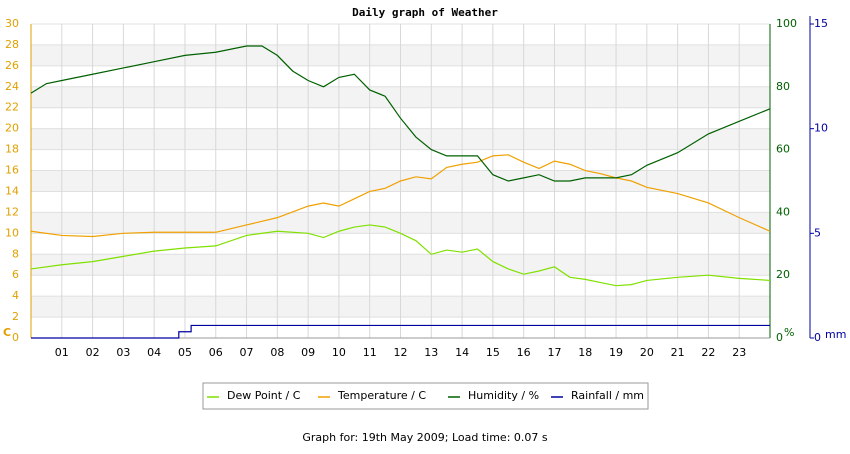  I want to click on y-tick-label: 0, so click(15, 337).